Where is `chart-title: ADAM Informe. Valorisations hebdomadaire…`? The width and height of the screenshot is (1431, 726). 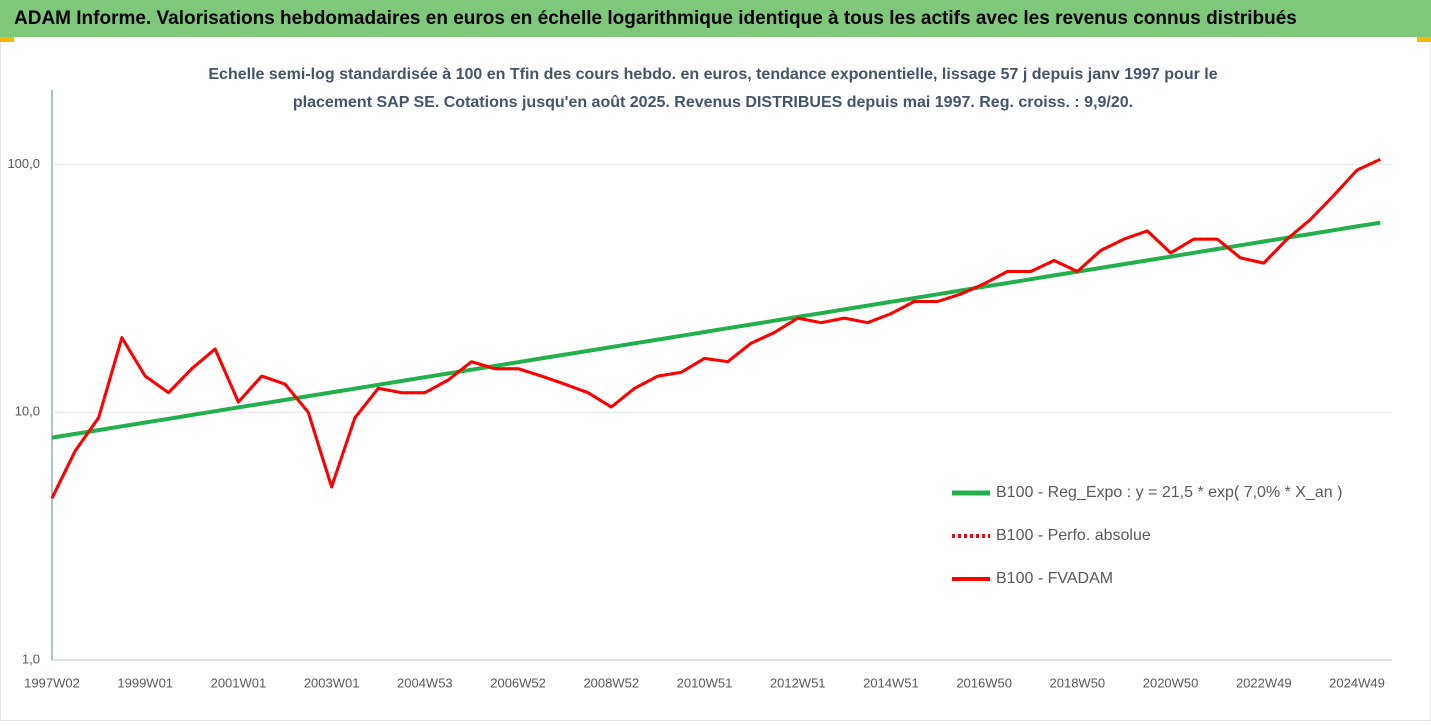
chart-title: ADAM Informe. Valorisations hebdomadaire… is located at coordinates (655, 18).